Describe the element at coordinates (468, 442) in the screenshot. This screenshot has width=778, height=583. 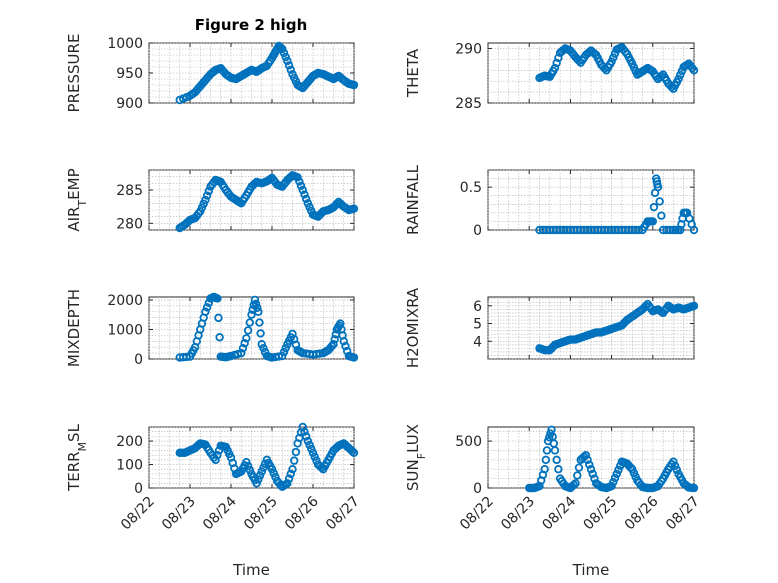
I see `y-tick-label: 500` at that location.